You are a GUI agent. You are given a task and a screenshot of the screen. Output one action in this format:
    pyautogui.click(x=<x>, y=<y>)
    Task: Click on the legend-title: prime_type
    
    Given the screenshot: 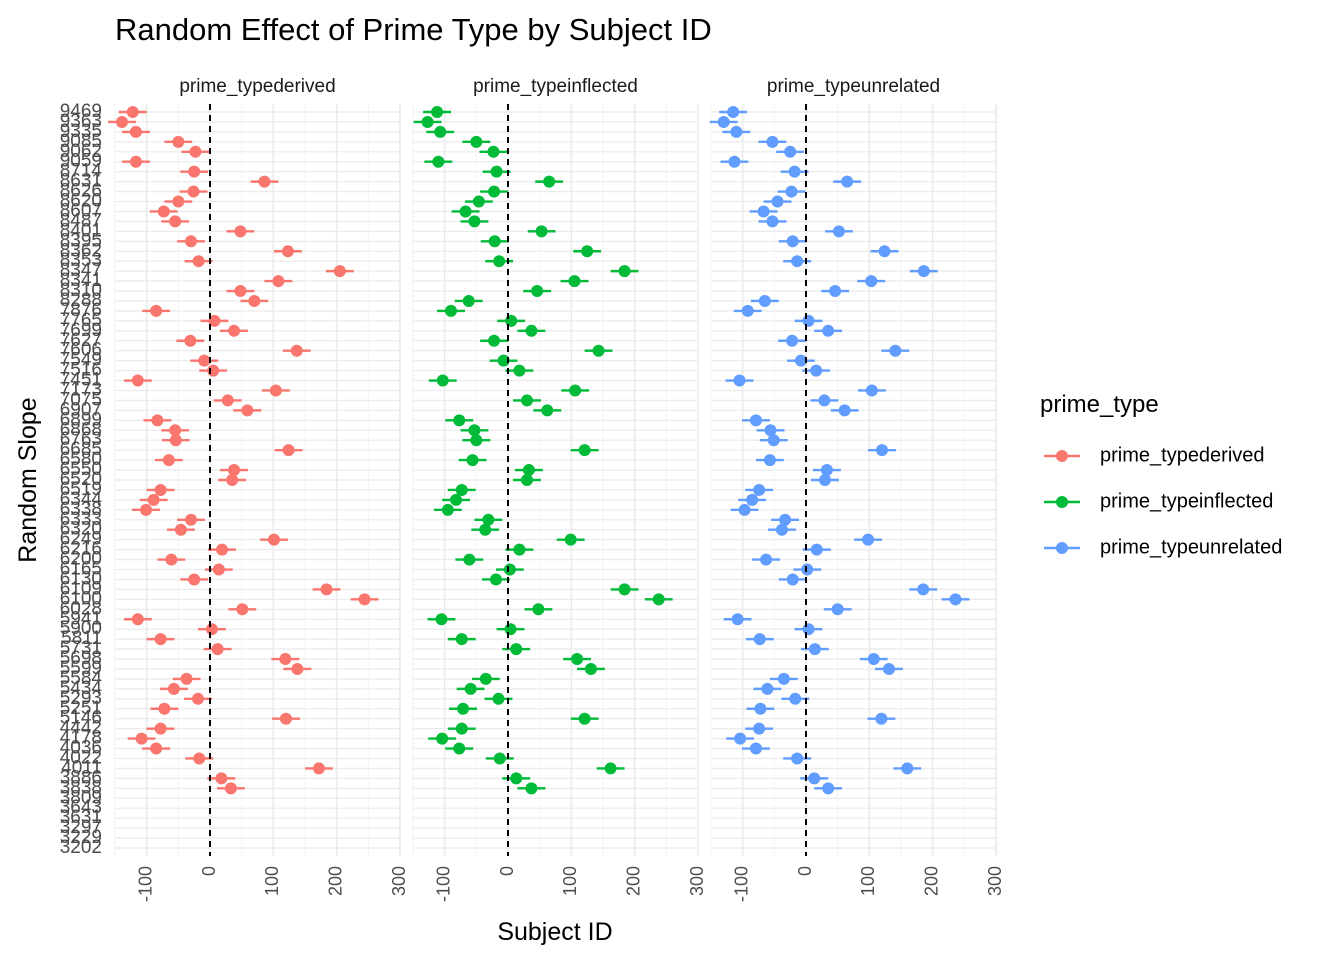 What is the action you would take?
    pyautogui.click(x=1099, y=404)
    